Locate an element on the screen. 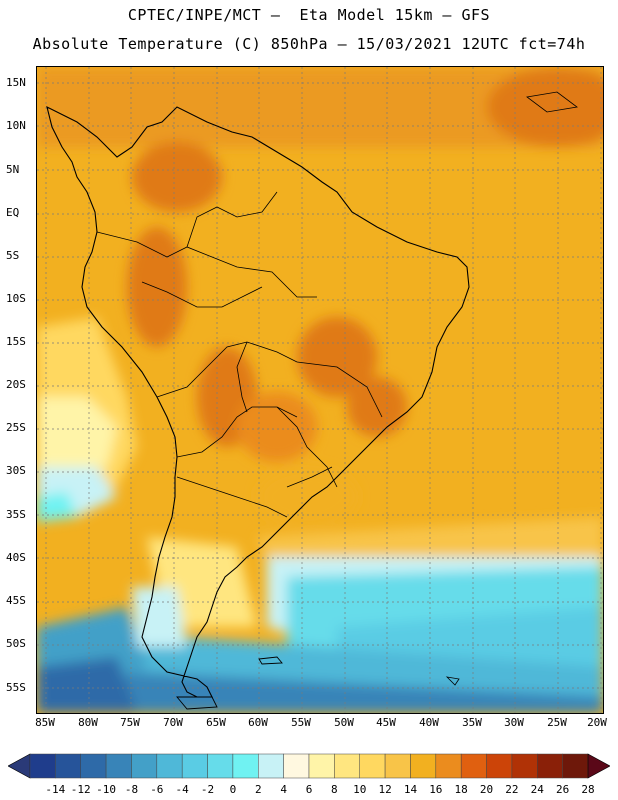 The image size is (618, 800). lat-label: 30S is located at coordinates (16, 470).